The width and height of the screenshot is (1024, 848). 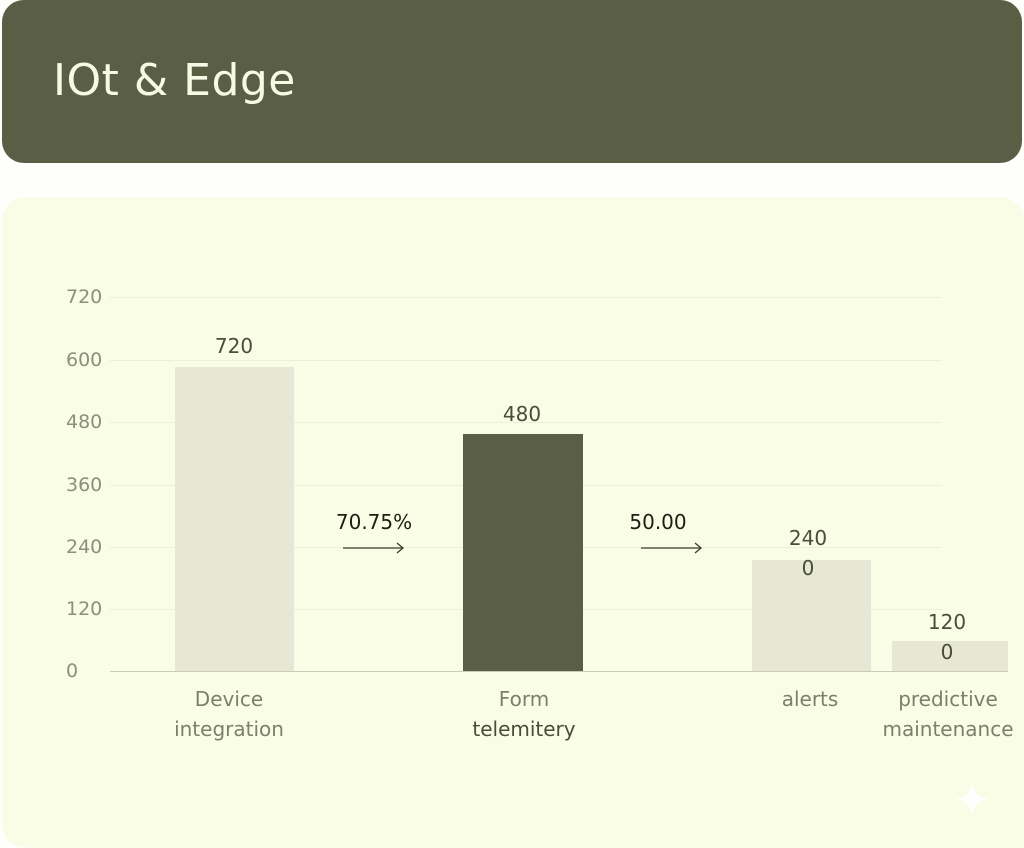 What do you see at coordinates (84, 360) in the screenshot?
I see `y-tick: 600` at bounding box center [84, 360].